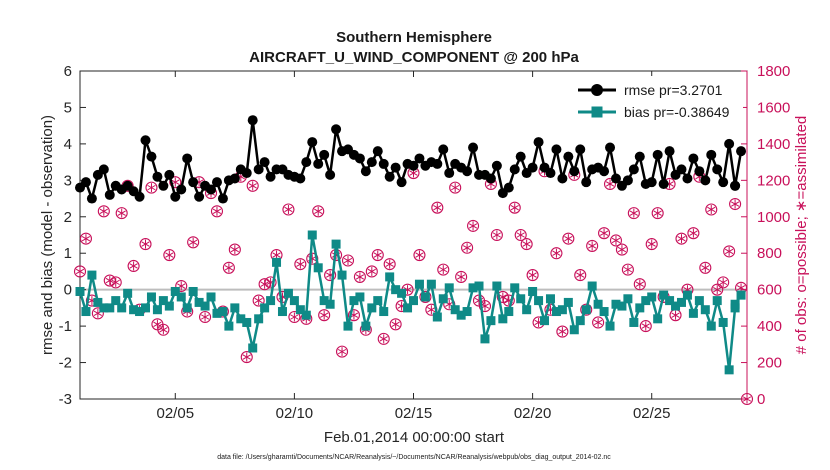 The width and height of the screenshot is (830, 470). I want to click on chart-subtitle: AIRCRAFT_U_WIND_COMPONENT @ 200 hPa, so click(414, 57).